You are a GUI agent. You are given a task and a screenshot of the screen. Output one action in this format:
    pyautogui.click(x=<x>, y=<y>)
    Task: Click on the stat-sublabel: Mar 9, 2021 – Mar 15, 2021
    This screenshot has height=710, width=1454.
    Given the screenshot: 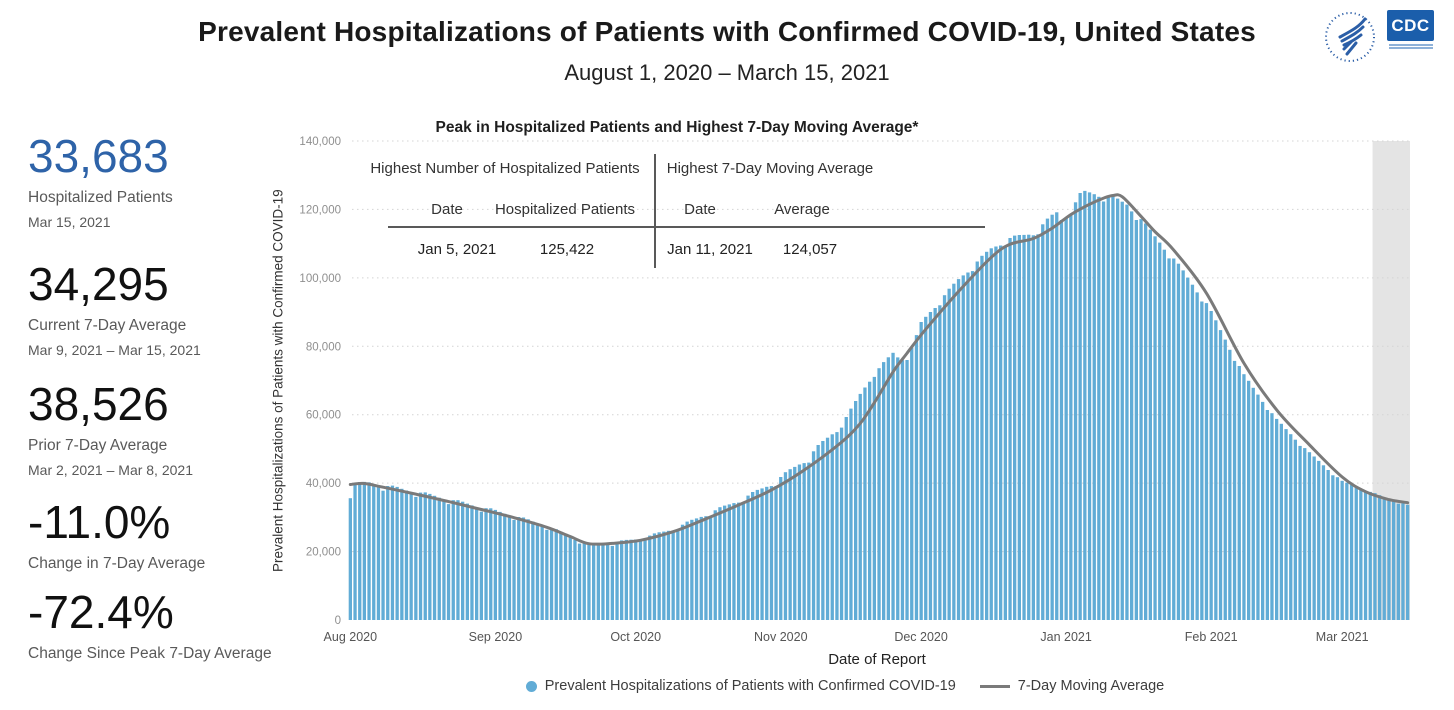 What is the action you would take?
    pyautogui.click(x=114, y=350)
    